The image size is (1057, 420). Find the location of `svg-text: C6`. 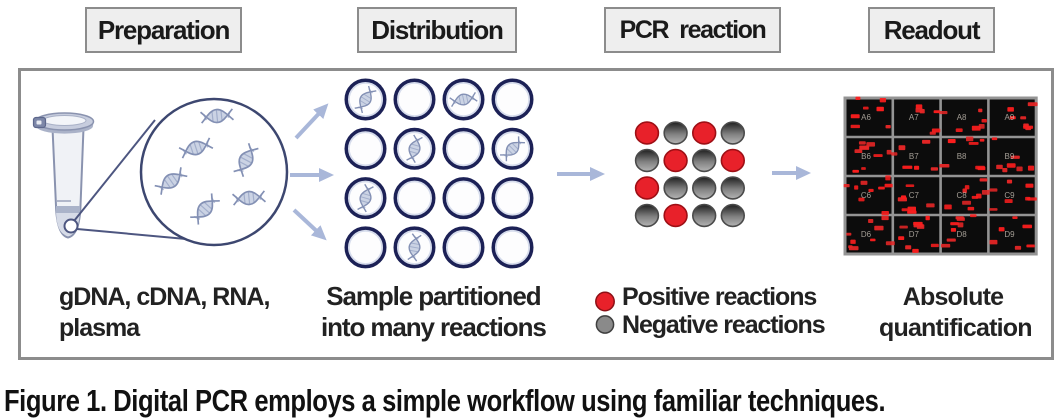

svg-text: C6 is located at coordinates (866, 195).